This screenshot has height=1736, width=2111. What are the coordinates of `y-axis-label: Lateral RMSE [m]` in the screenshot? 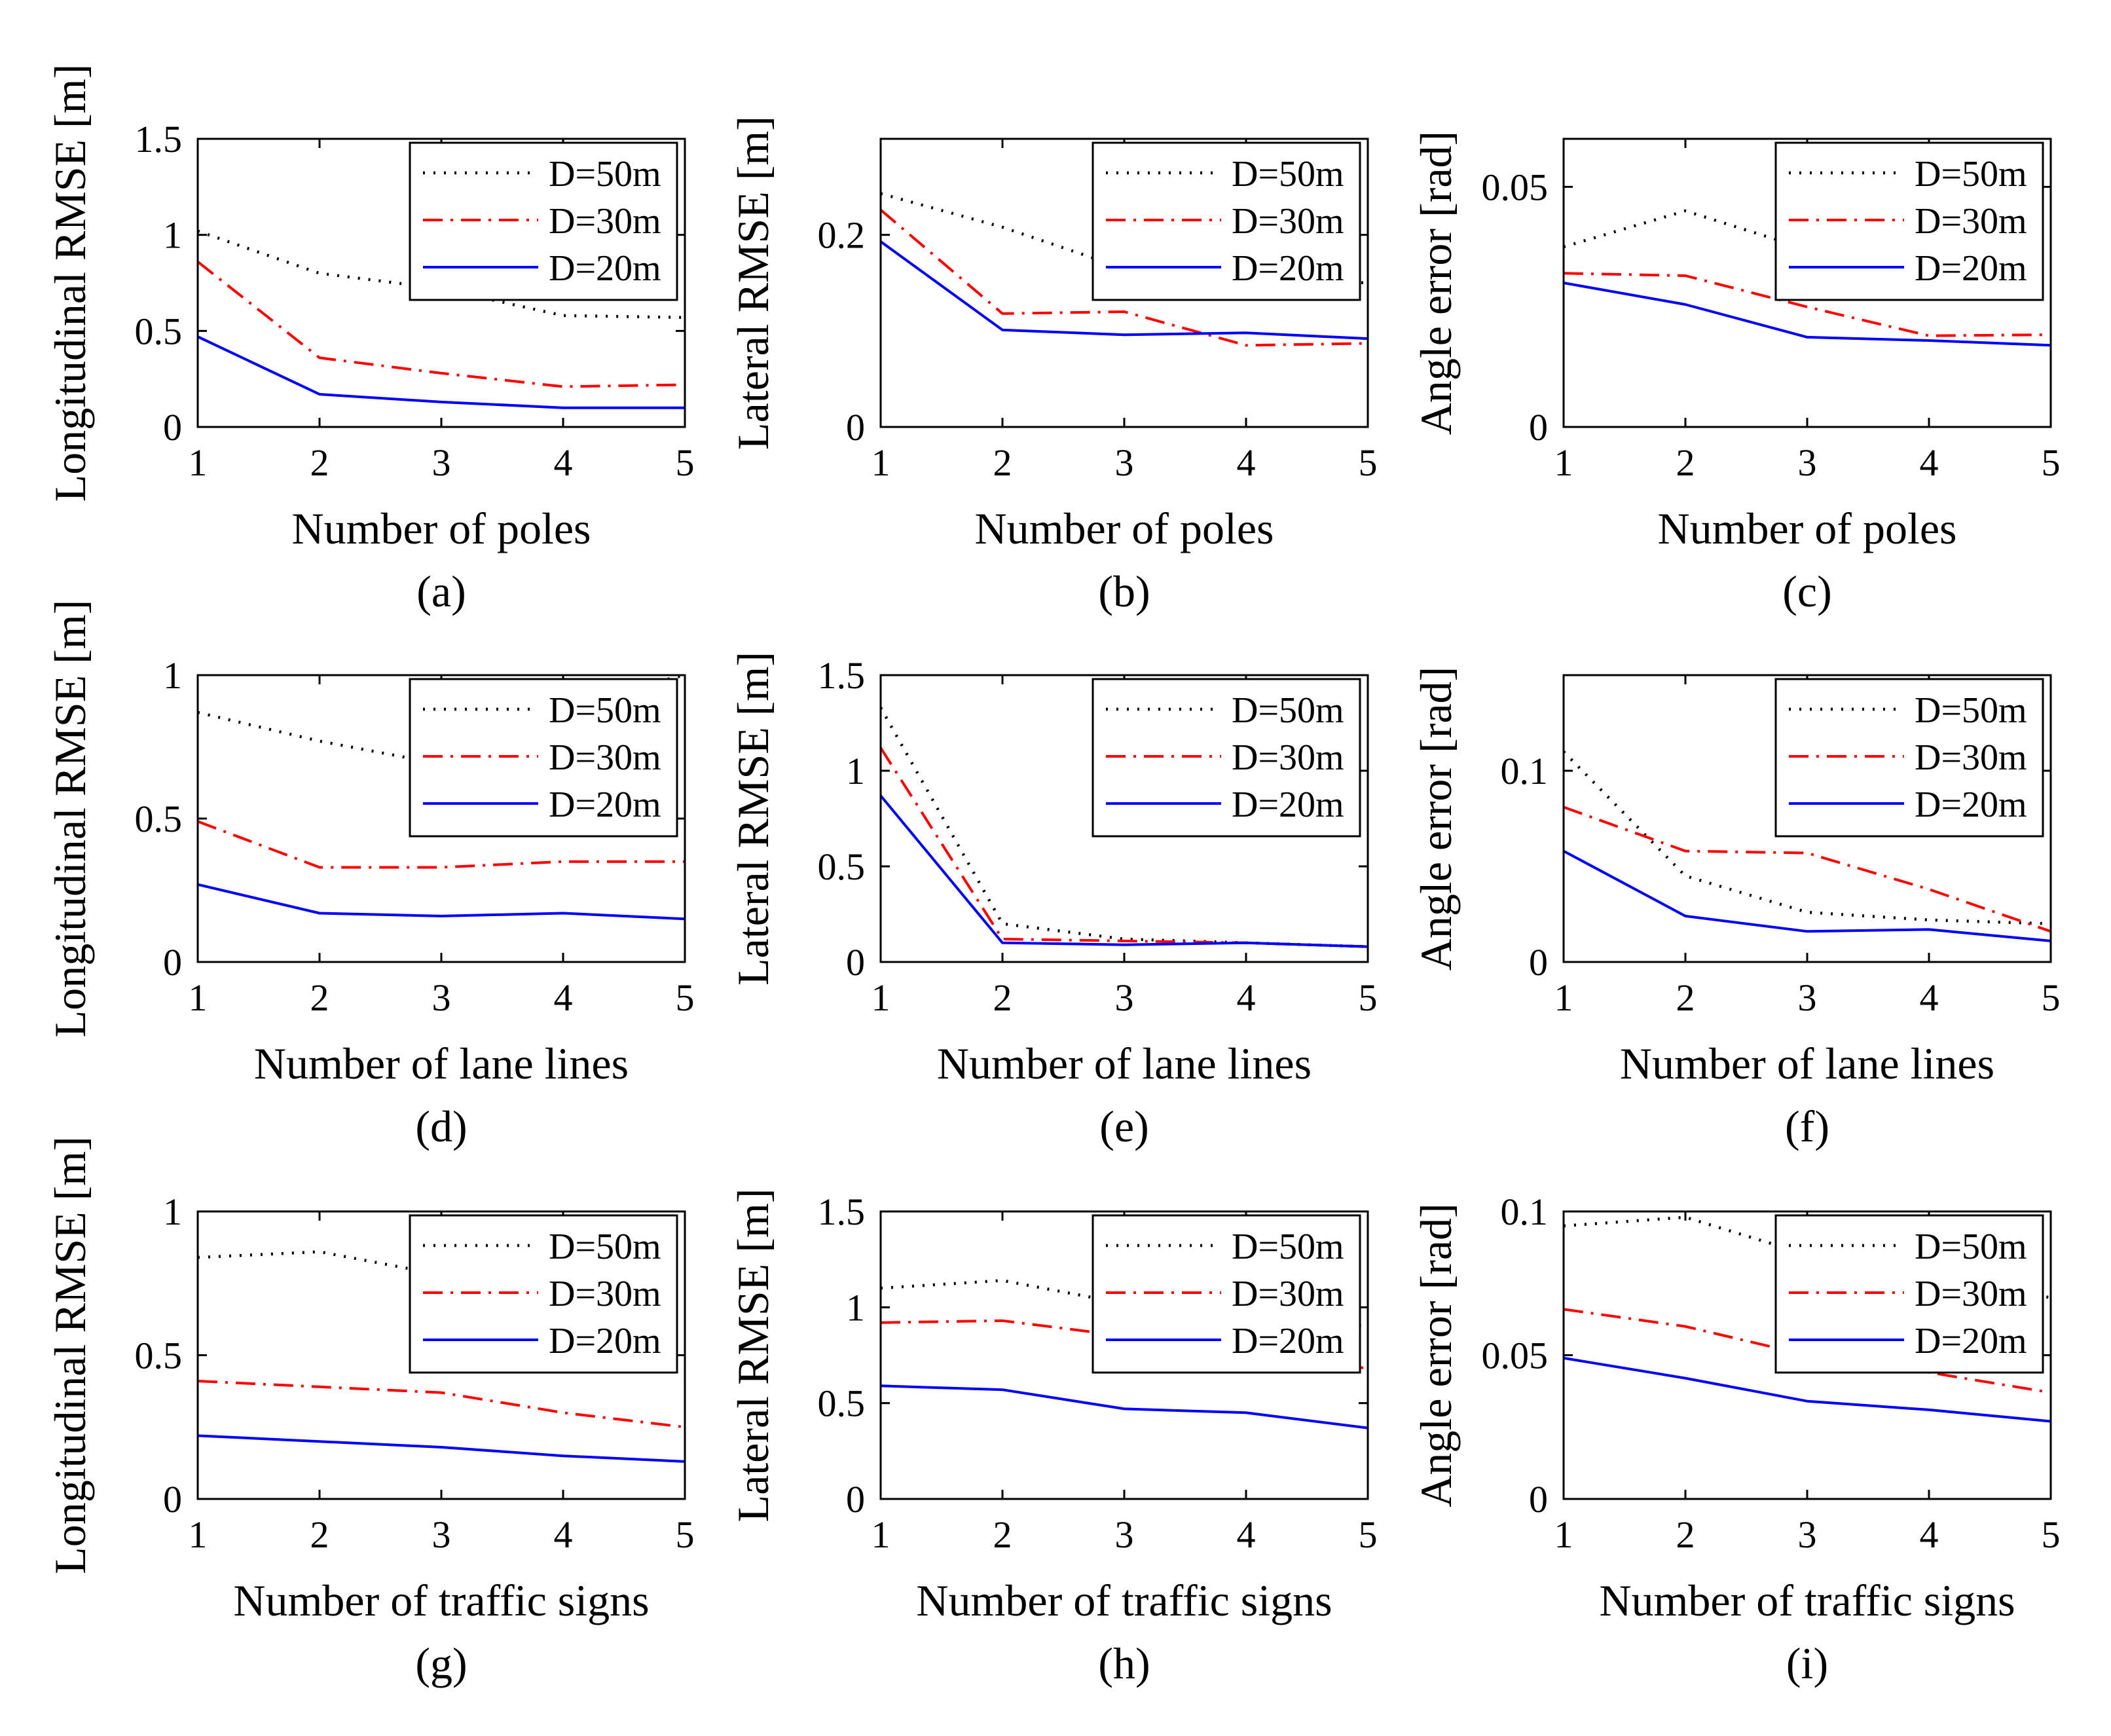 It's located at (753, 819).